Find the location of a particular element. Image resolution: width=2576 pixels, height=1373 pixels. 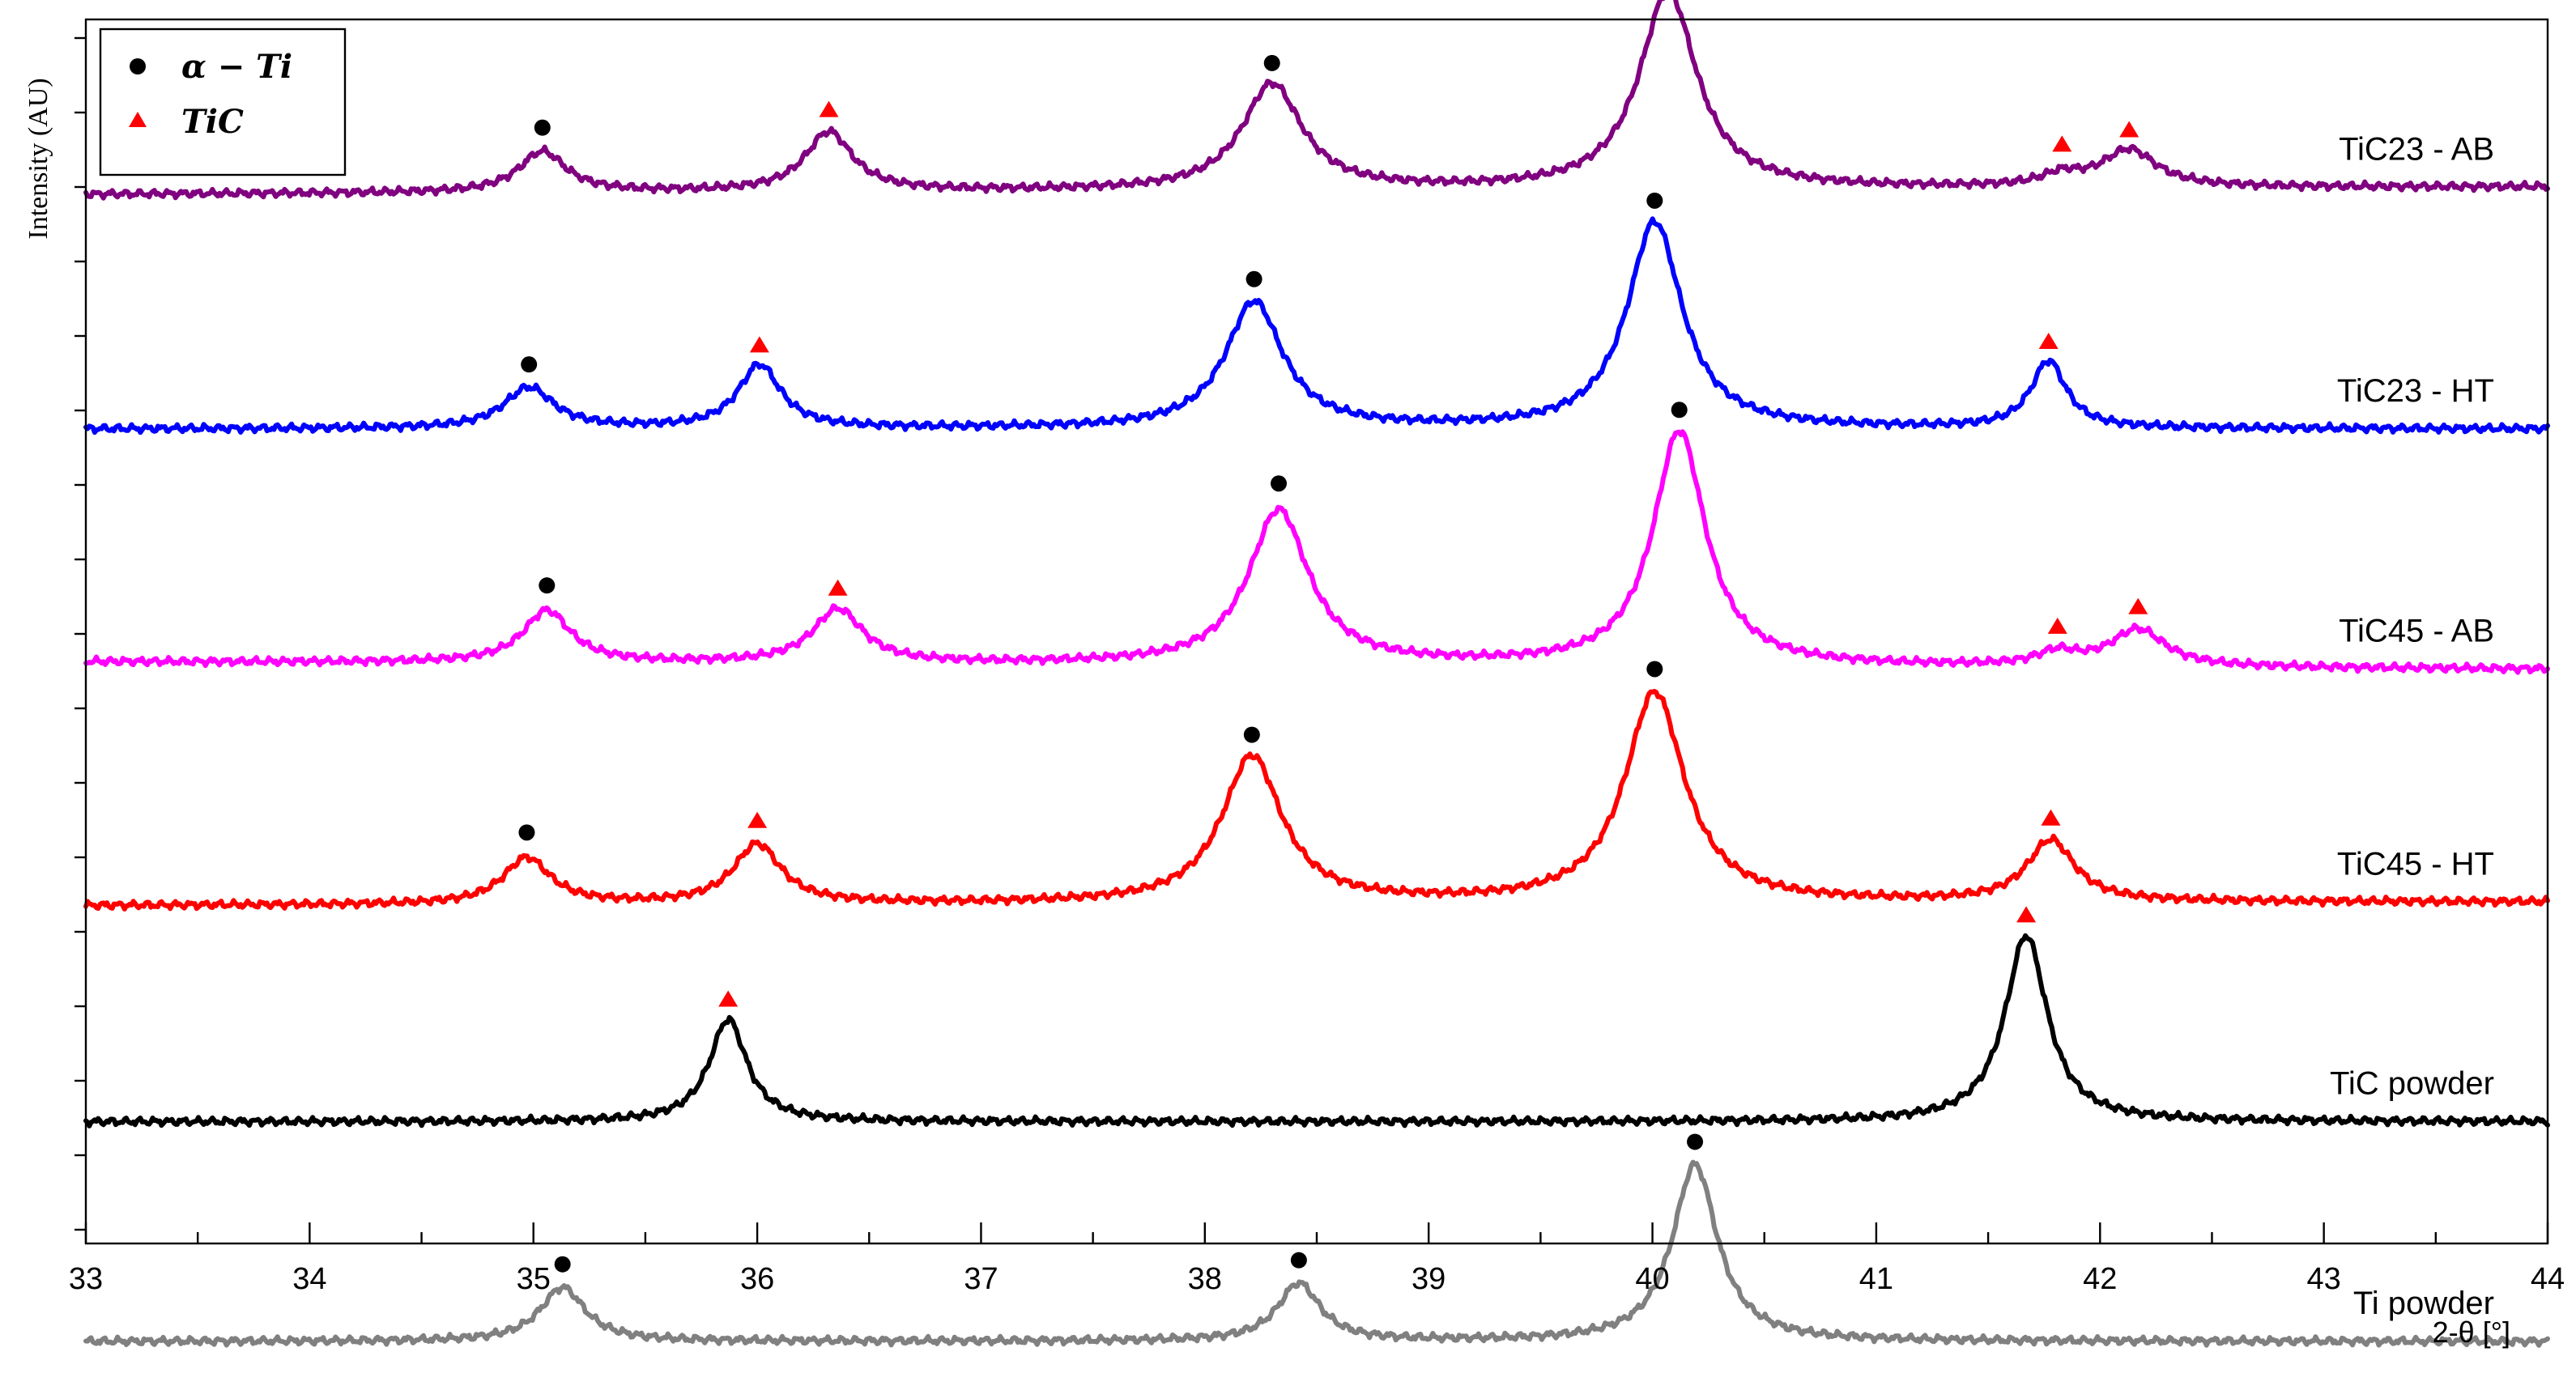

series-line-tic-powder is located at coordinates (1316, 1031).